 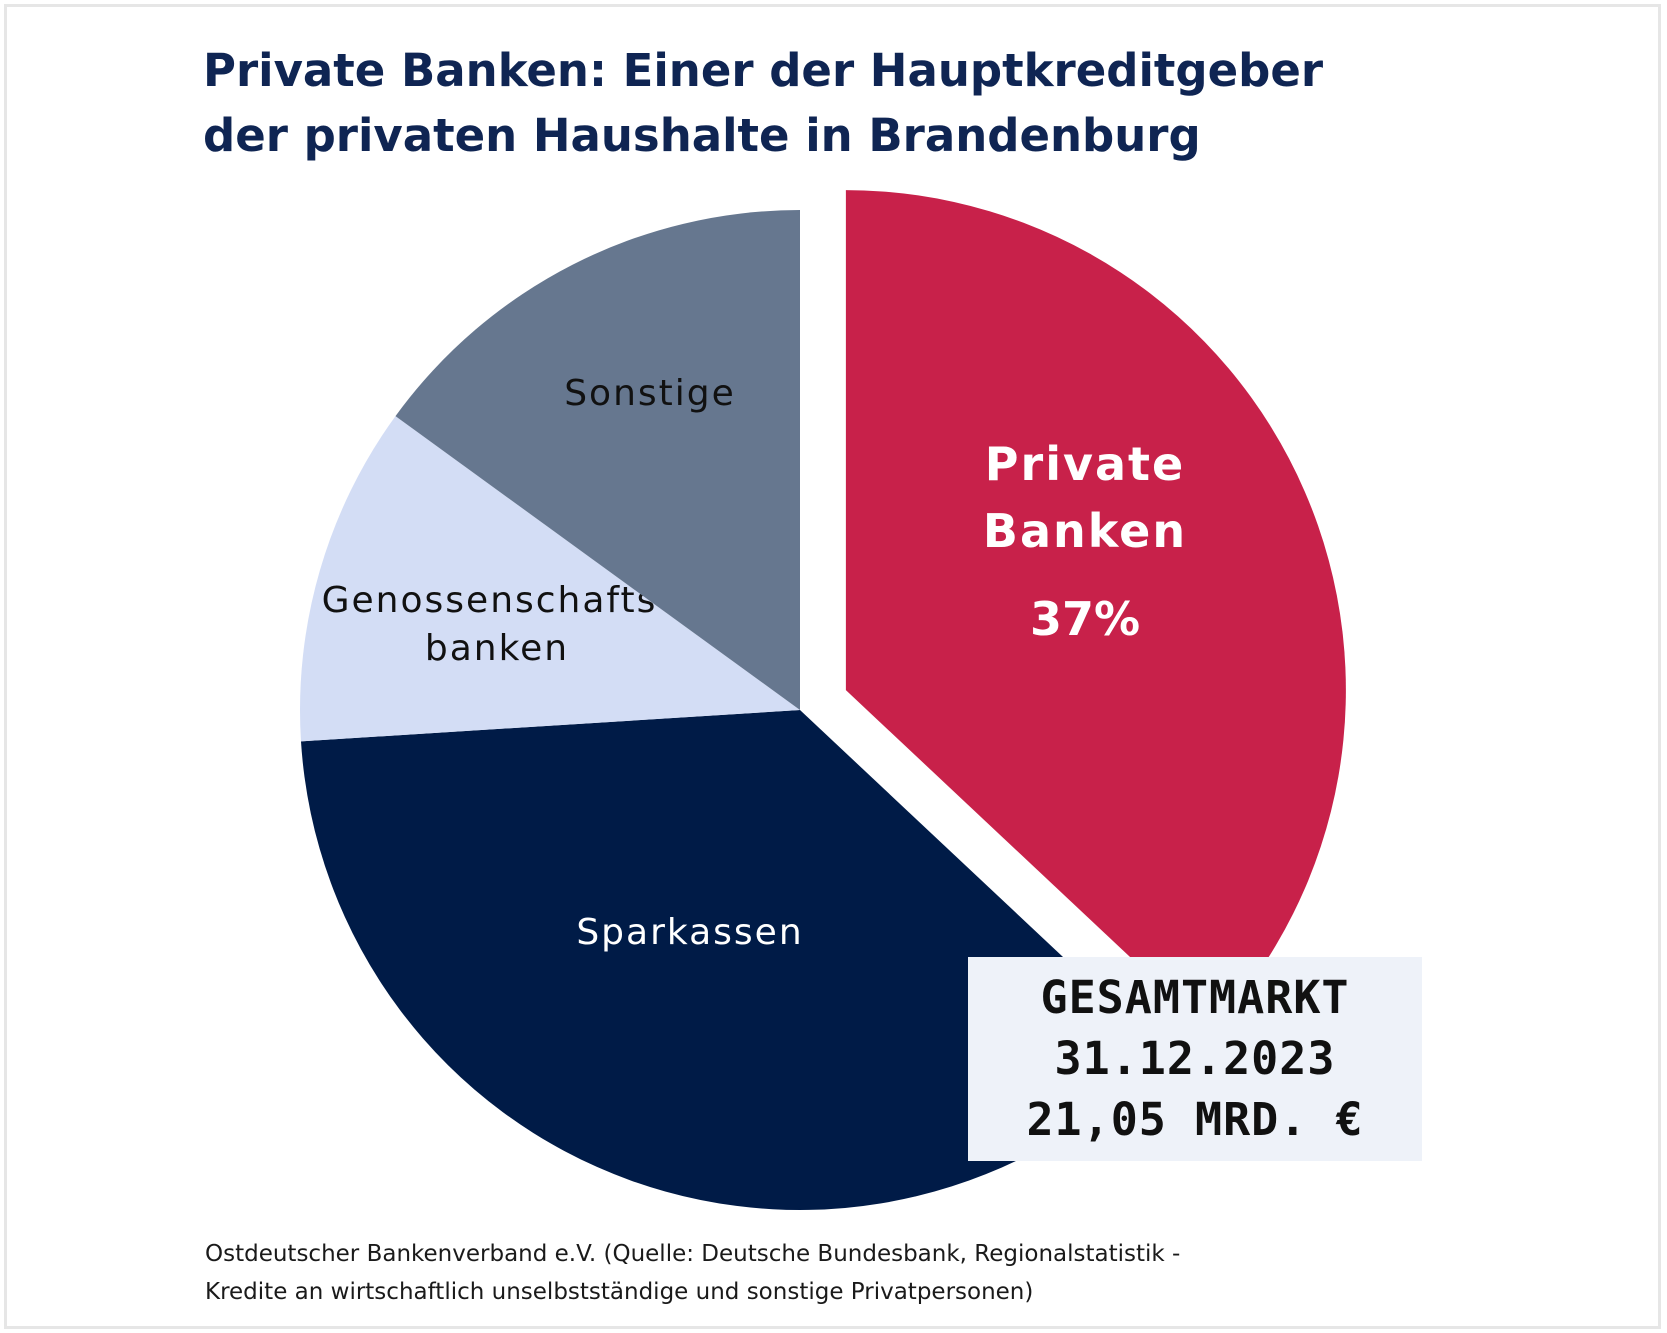 What do you see at coordinates (650, 393) in the screenshot?
I see `slice-label-sonstige-1: Sonstige` at bounding box center [650, 393].